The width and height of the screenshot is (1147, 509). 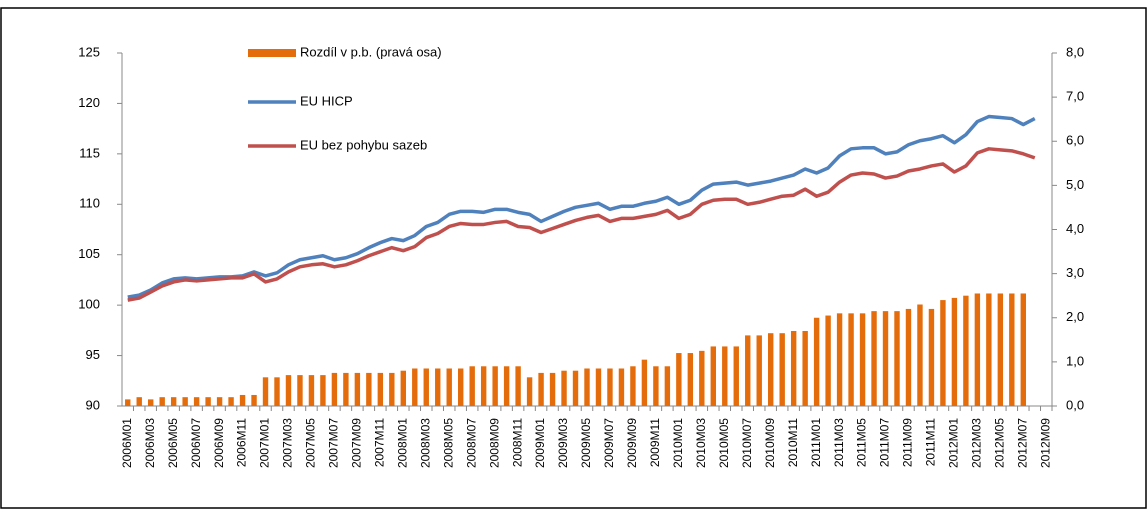 I want to click on y2-tick-label: 0,0, so click(x=1075, y=404).